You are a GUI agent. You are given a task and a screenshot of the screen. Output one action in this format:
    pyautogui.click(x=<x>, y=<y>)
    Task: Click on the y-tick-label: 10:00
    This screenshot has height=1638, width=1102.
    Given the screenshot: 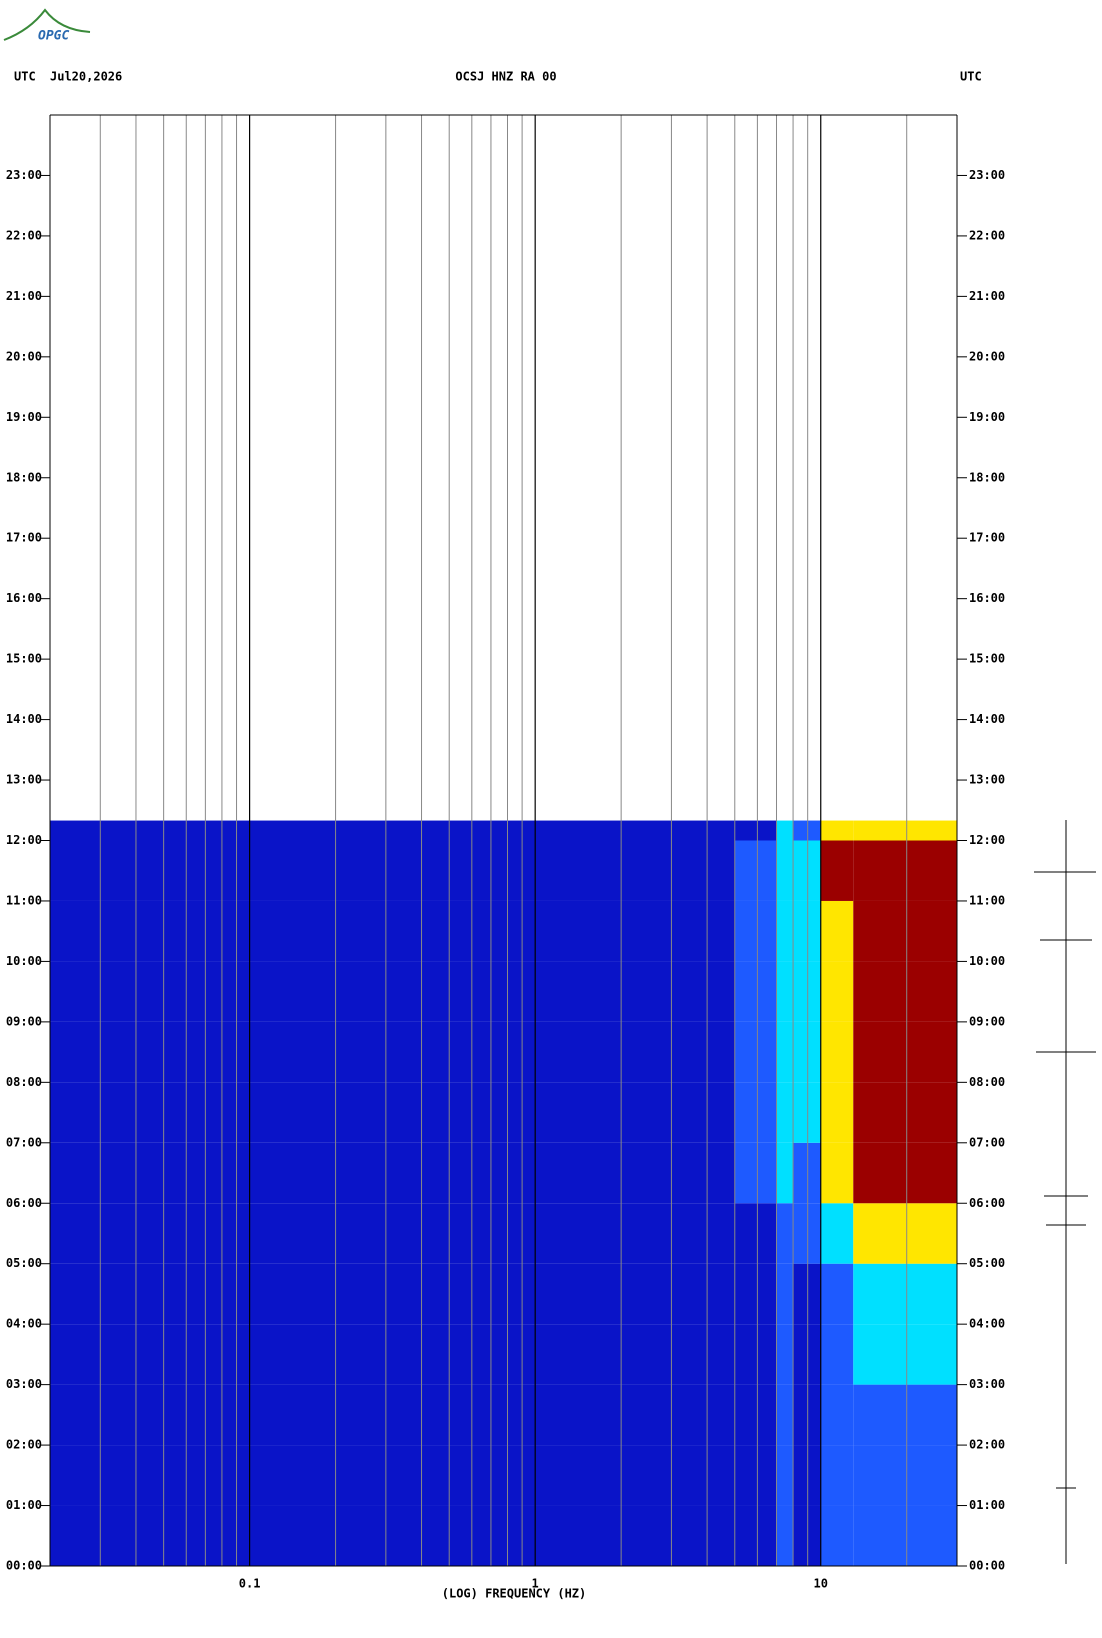 What is the action you would take?
    pyautogui.click(x=24, y=961)
    